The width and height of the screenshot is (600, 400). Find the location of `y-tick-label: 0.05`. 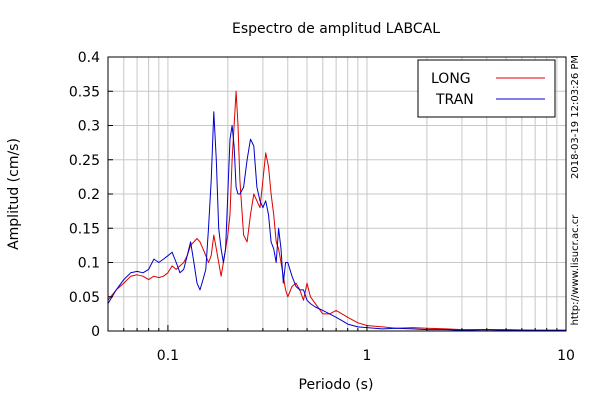

y-tick-label: 0.05 is located at coordinates (84, 298).